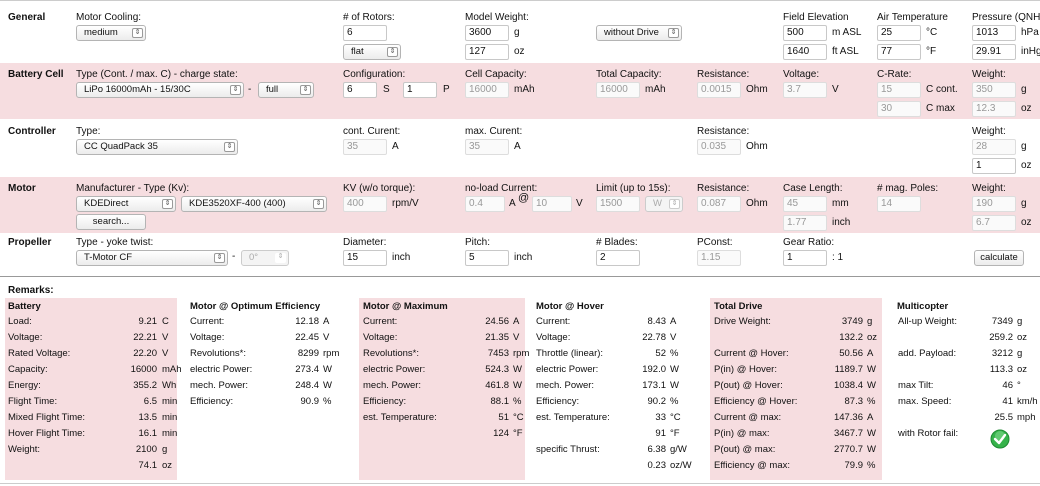 The height and width of the screenshot is (486, 1040). Describe the element at coordinates (899, 33) in the screenshot. I see `air-temp-c-input: 25` at that location.